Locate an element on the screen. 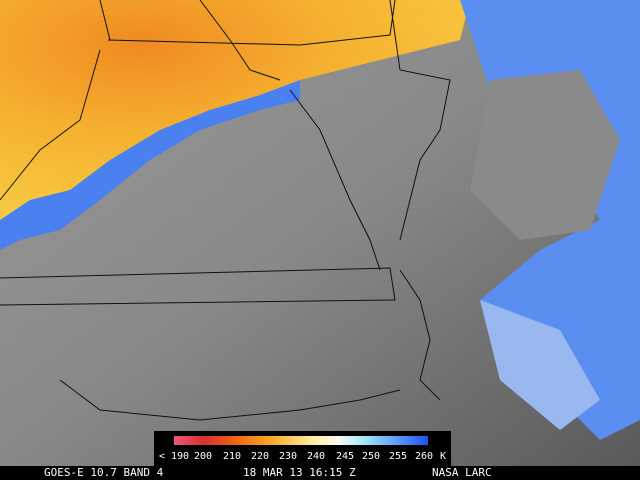 This screenshot has width=640, height=480. colorbar-label: 260 is located at coordinates (424, 456).